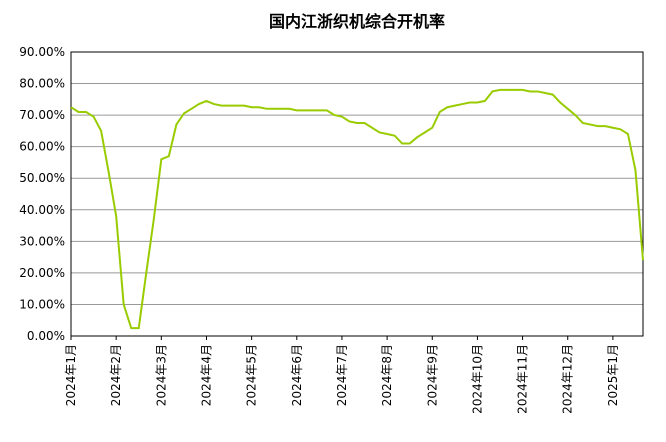 The width and height of the screenshot is (666, 442). I want to click on x-tick-label: 2024年4月, so click(206, 375).